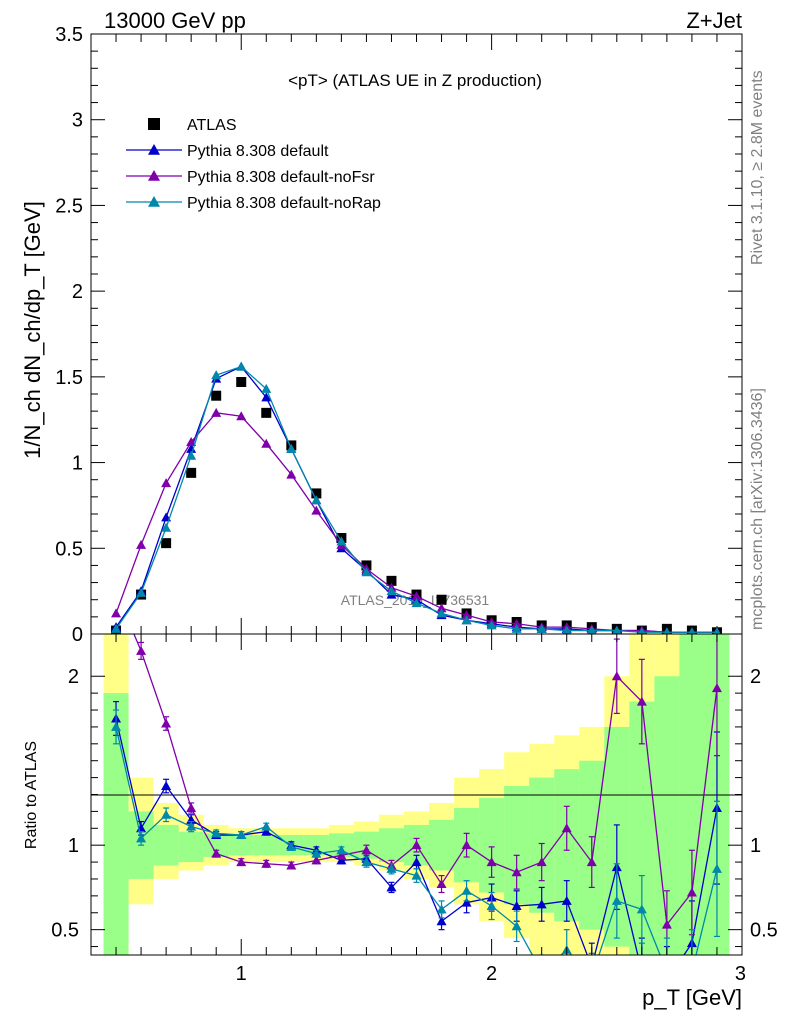  What do you see at coordinates (281, 177) in the screenshot?
I see `legend-label: Pythia 8.308 default-noFsr` at bounding box center [281, 177].